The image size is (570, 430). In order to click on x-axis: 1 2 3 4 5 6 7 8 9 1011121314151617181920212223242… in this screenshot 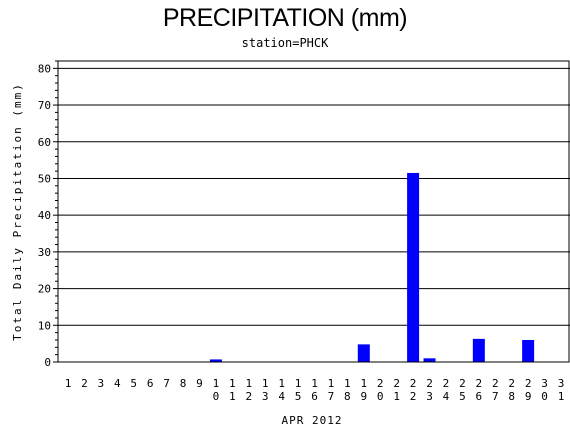, I will do `click(315, 390)`.